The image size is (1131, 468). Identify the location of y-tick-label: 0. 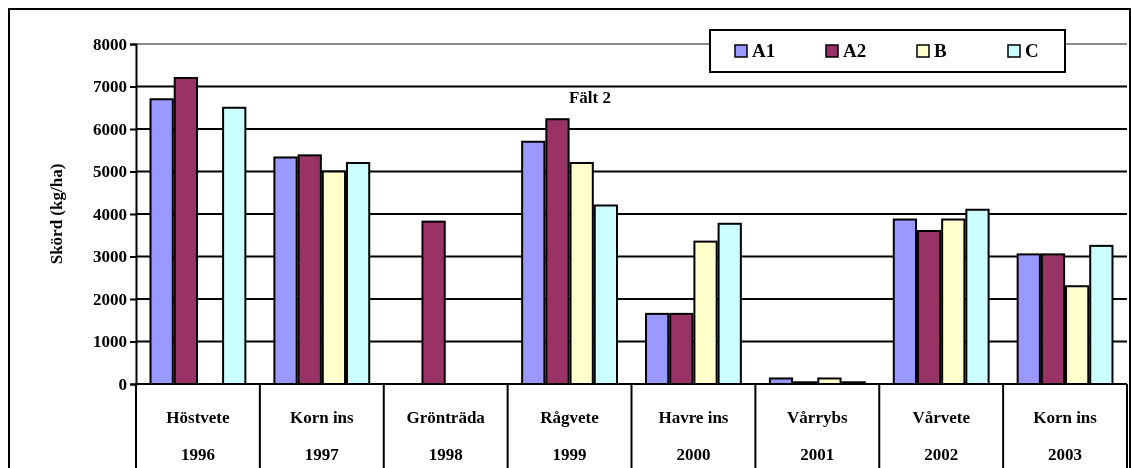
(122, 384).